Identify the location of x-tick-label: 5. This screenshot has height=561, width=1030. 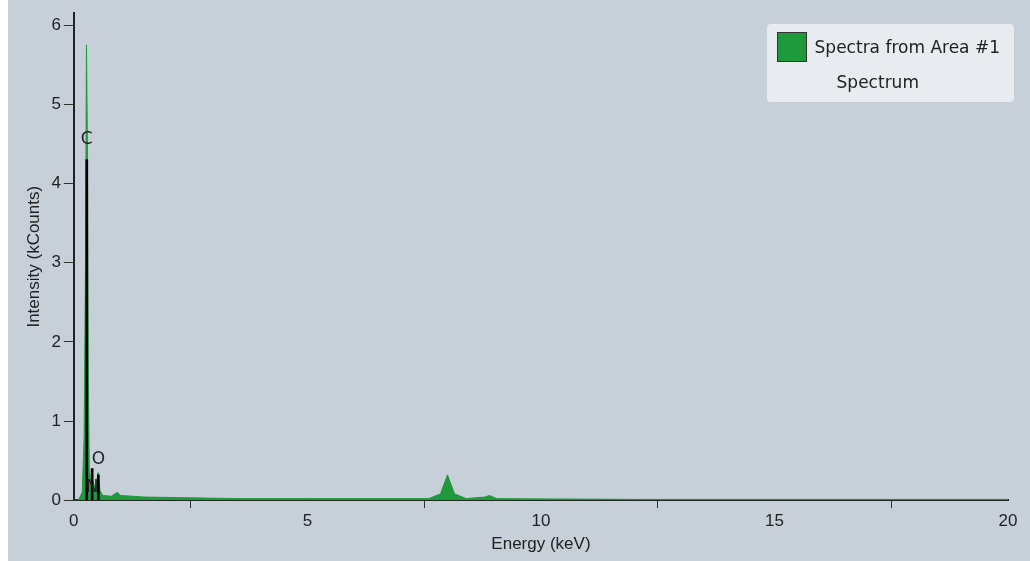
(307, 521).